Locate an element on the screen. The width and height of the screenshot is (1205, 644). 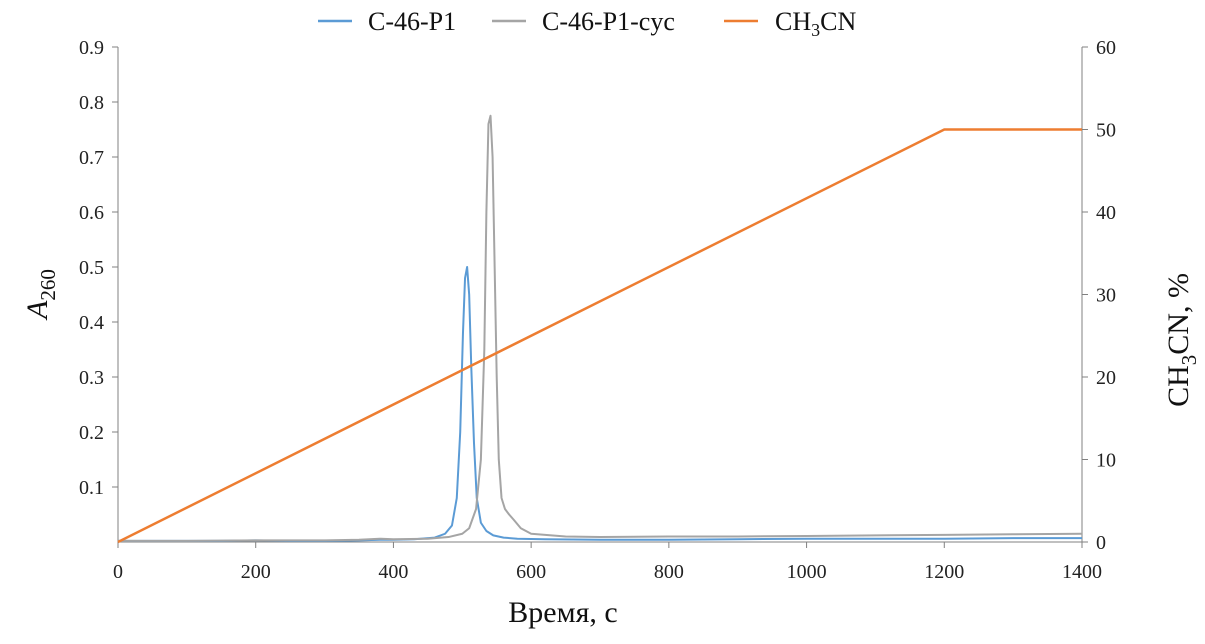
y-left-title-sub: 260 is located at coordinates (48, 285).